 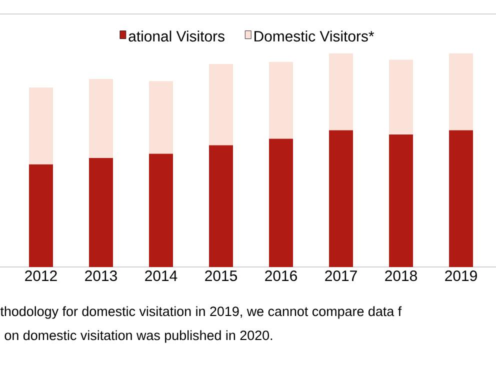 I want to click on x-tick-label: 2019, so click(x=461, y=276).